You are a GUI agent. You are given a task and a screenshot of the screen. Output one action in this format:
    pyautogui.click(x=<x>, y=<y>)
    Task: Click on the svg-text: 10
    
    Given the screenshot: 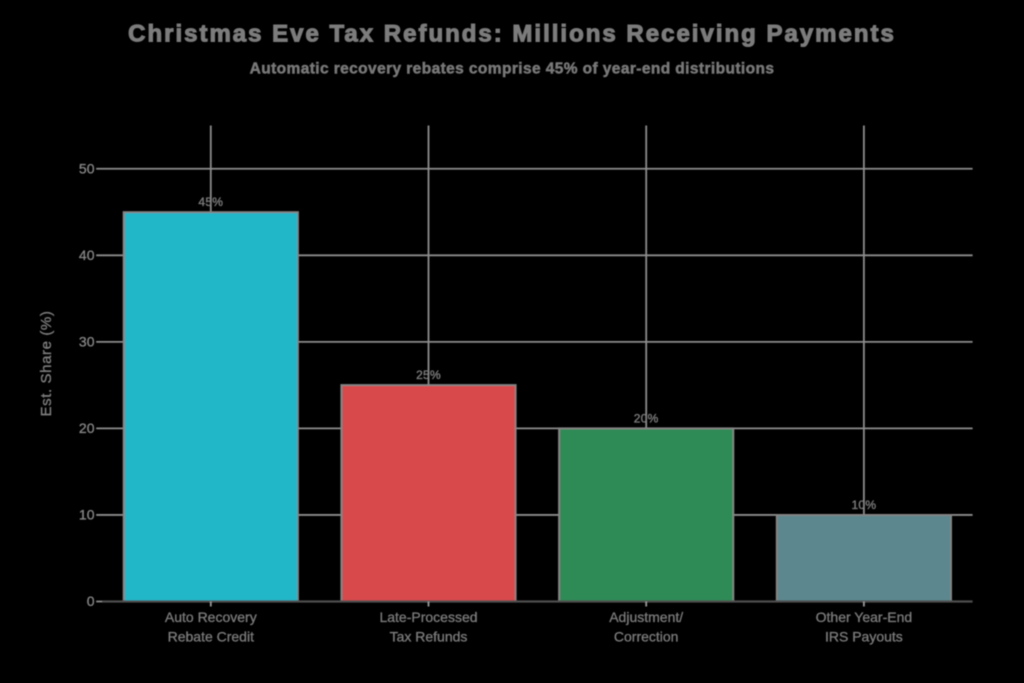 What is the action you would take?
    pyautogui.click(x=87, y=515)
    